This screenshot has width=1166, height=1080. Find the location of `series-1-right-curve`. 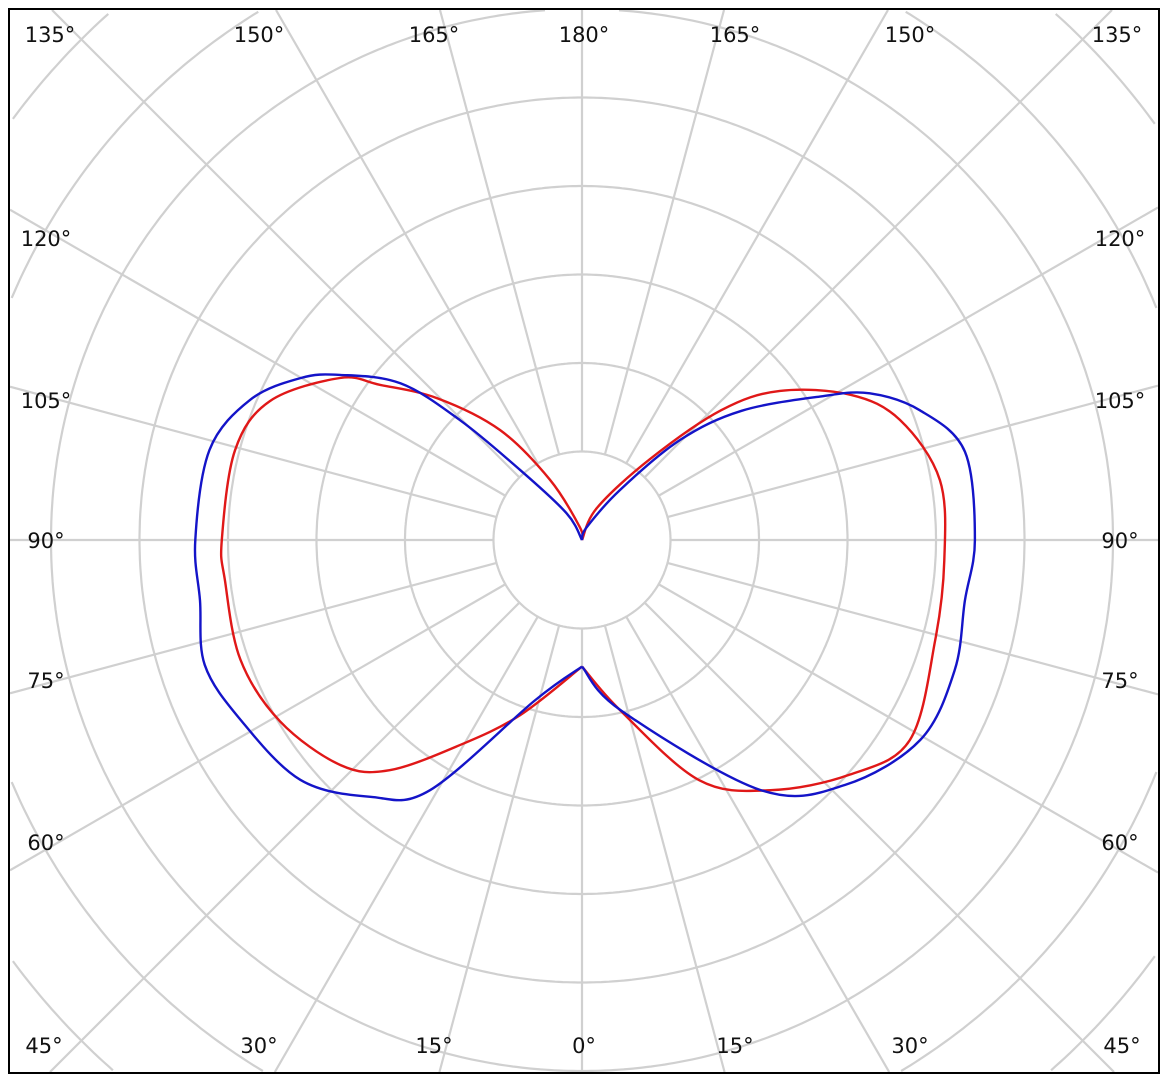

series-1-right-curve is located at coordinates (778, 594).